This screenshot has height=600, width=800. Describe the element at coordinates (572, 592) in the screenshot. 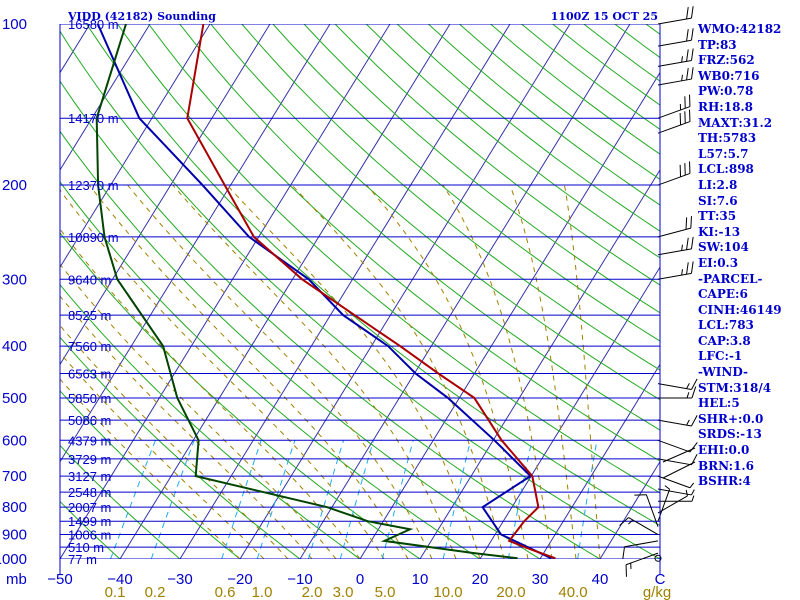

I see `mixing-ratio-label: 40.0` at that location.